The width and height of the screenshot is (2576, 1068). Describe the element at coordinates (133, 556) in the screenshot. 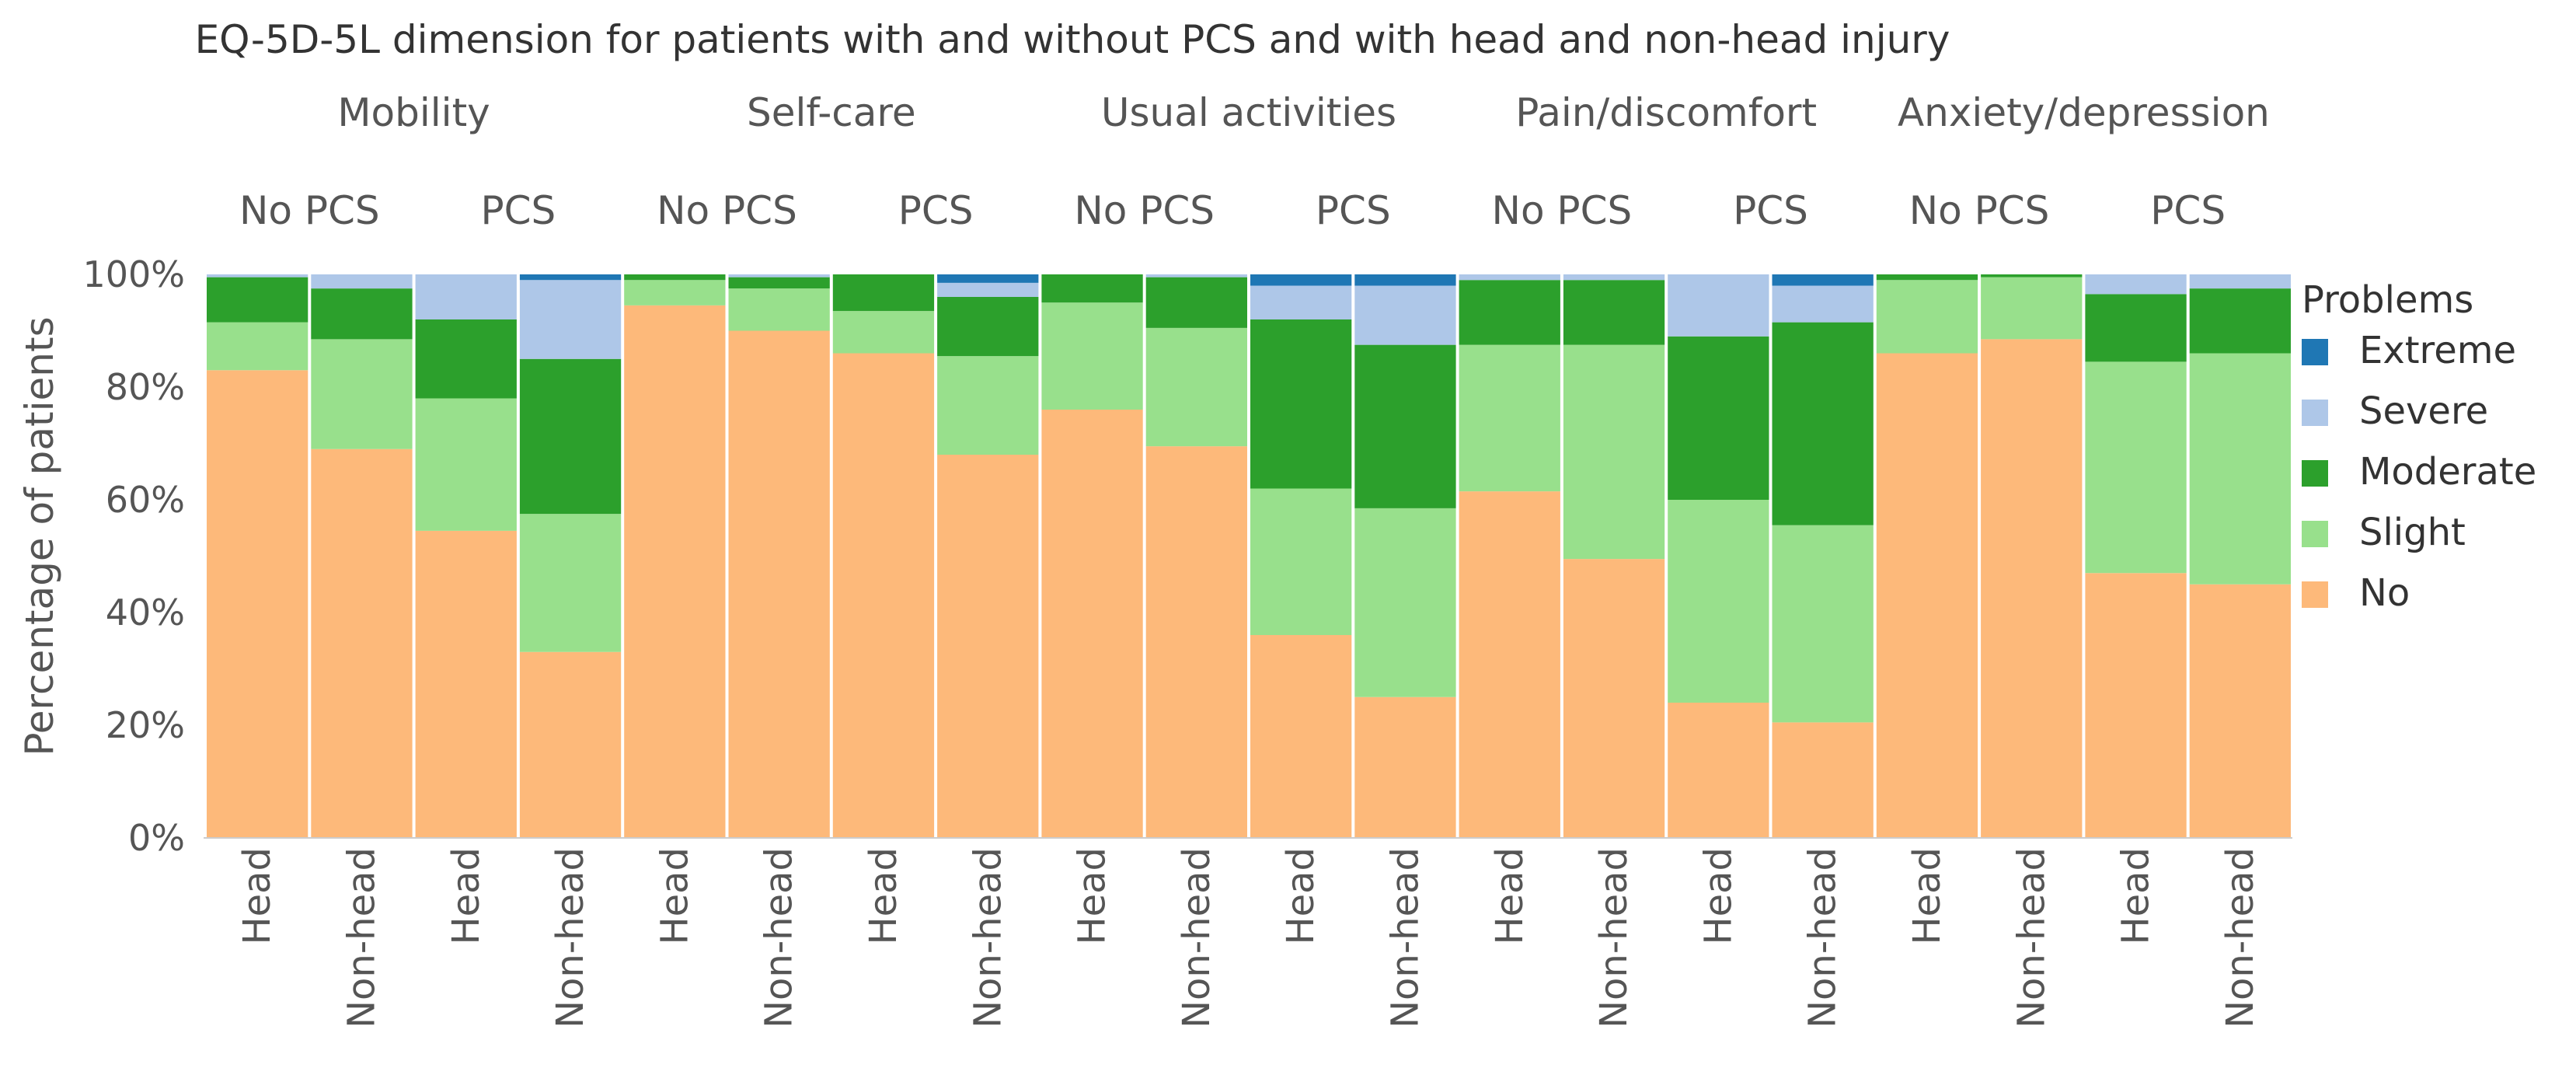

I see `y-axis-ticks: 0% 20% 40% 60% 80% 100%` at that location.